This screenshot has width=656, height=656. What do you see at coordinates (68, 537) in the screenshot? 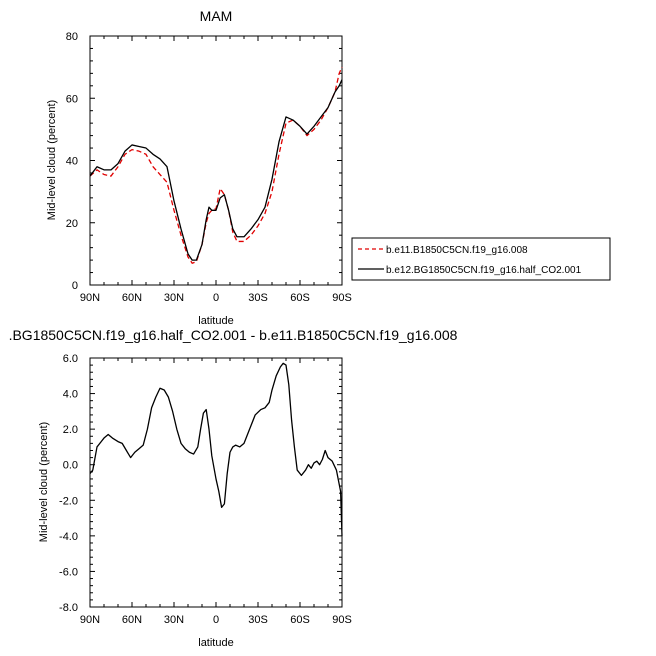
I see `y-tick-label: -4.0` at bounding box center [68, 537].